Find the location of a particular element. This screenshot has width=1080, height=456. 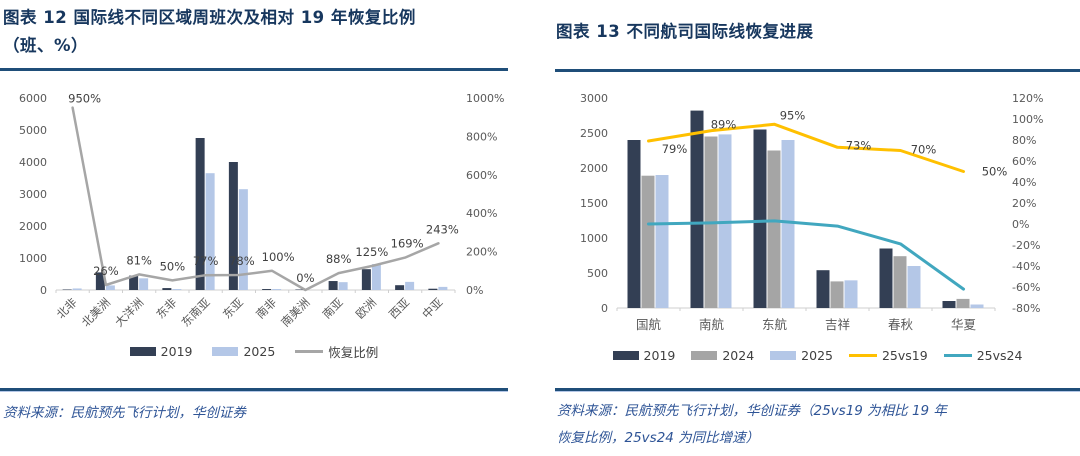

bar-2025-西亚 is located at coordinates (410, 285).